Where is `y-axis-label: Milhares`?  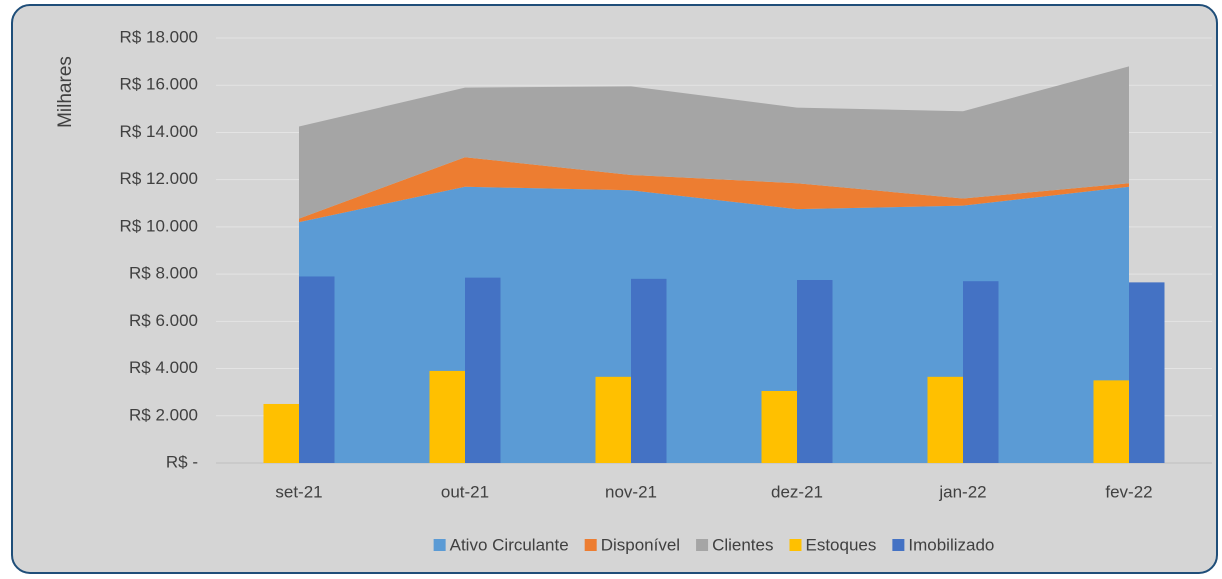
y-axis-label: Milhares is located at coordinates (65, 92).